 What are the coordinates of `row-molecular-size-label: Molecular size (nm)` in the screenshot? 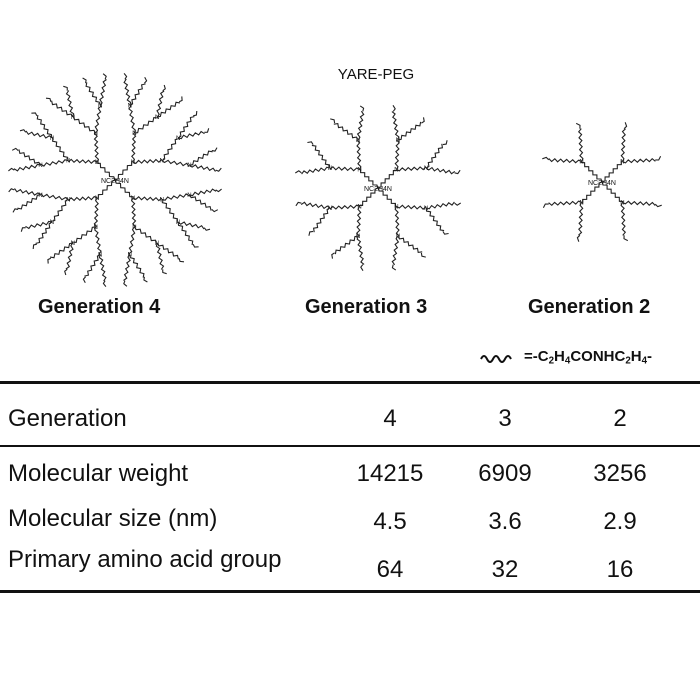 It's located at (113, 518).